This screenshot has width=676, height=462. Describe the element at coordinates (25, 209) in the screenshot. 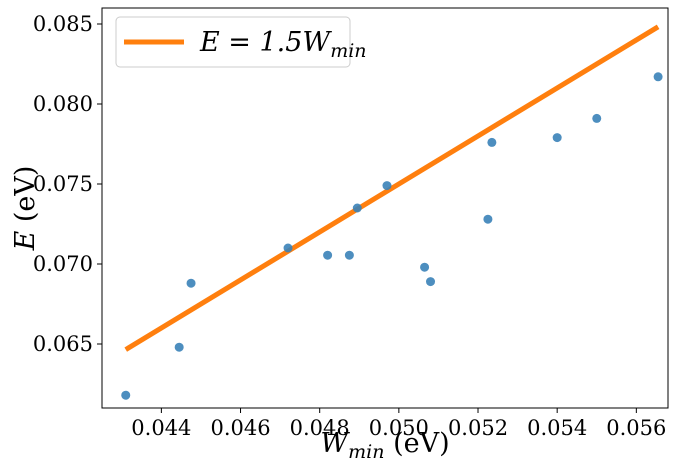

I see `y-axis-label: E (eV)` at that location.